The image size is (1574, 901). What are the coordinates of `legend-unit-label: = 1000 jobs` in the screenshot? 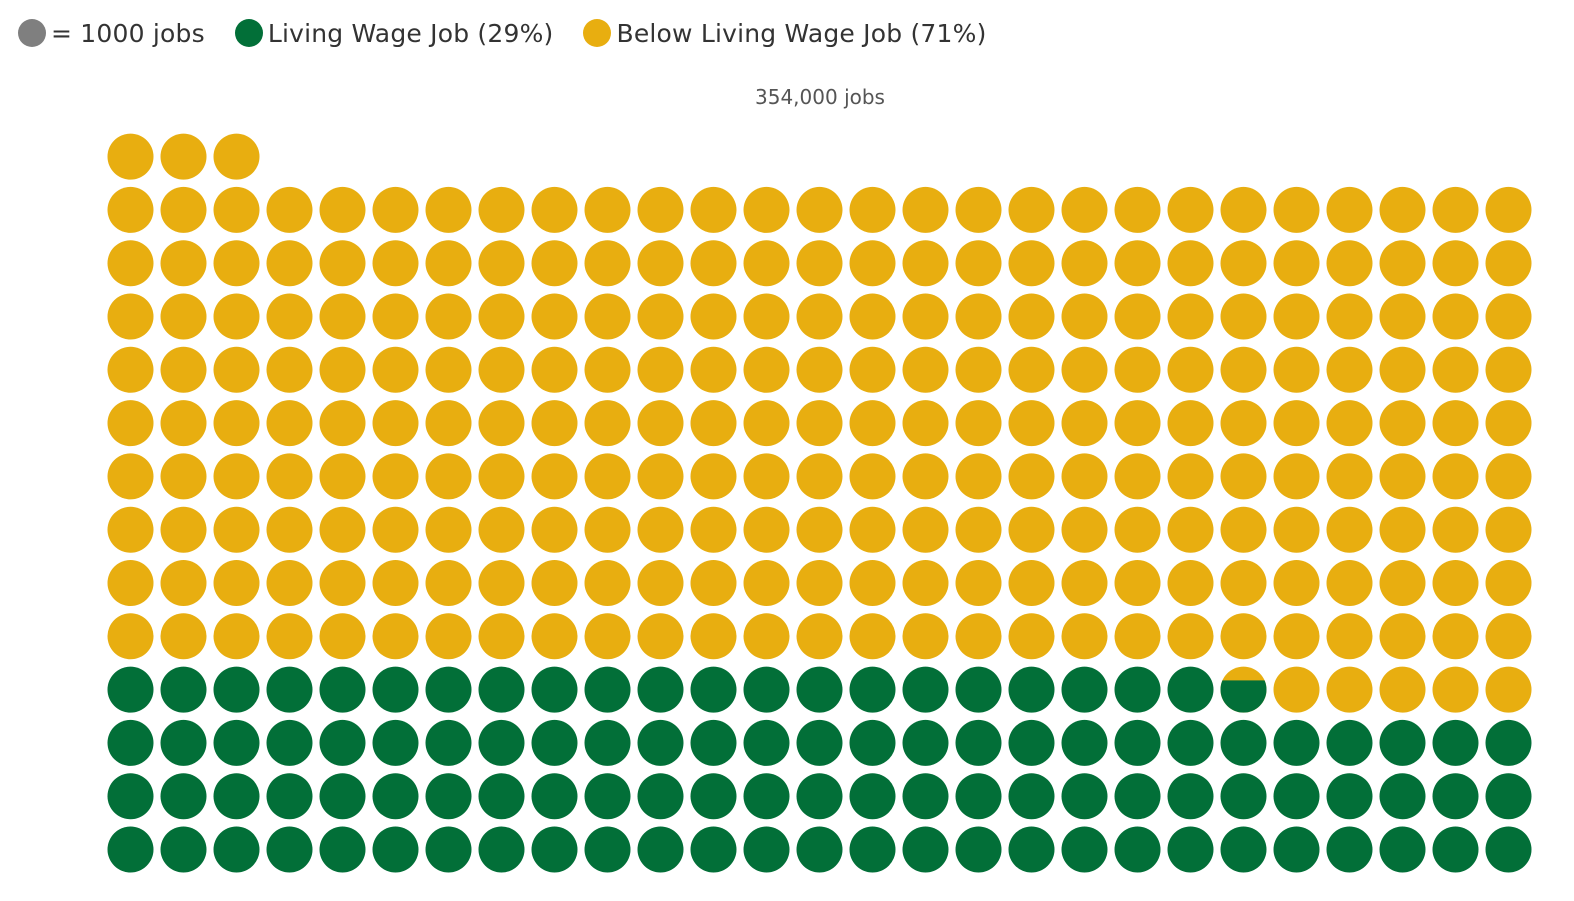 It's located at (128, 33).